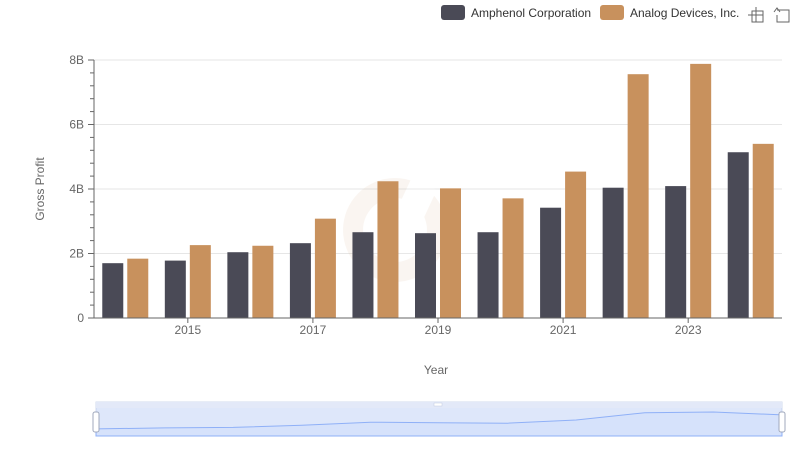 Image resolution: width=800 pixels, height=466 pixels. Describe the element at coordinates (563, 330) in the screenshot. I see `x-tick-label: 2021` at that location.